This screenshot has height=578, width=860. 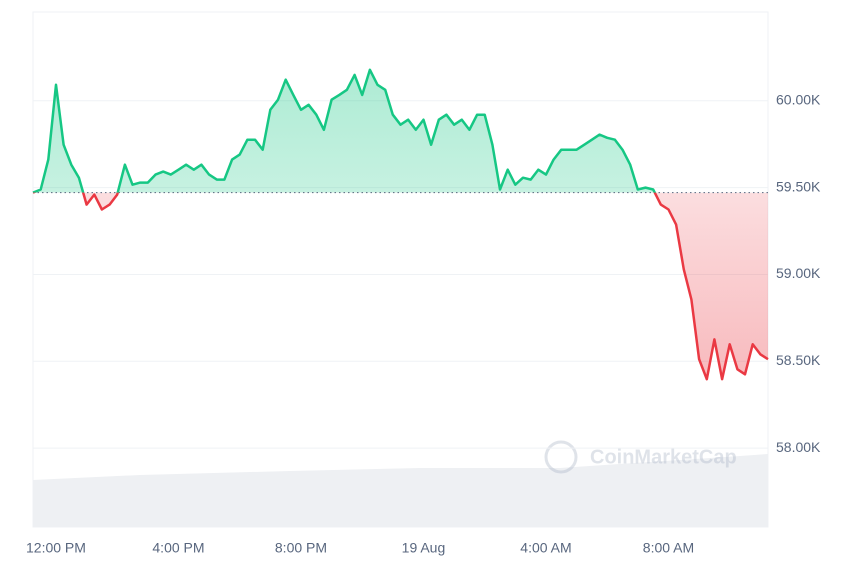 I want to click on y-tick-label: 60.00K, so click(x=798, y=99).